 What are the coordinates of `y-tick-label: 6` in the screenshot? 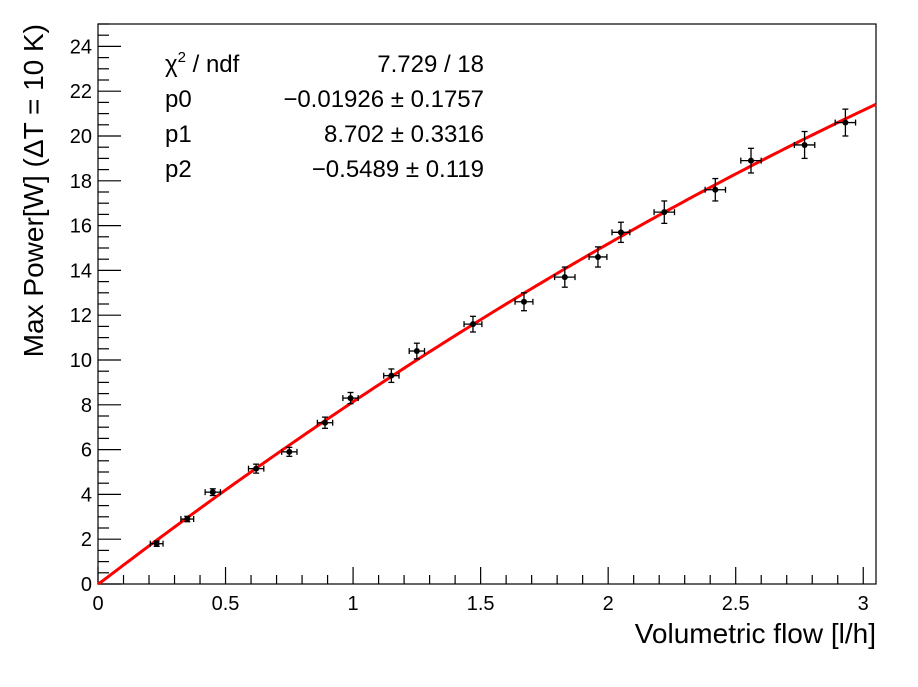 It's located at (86, 451).